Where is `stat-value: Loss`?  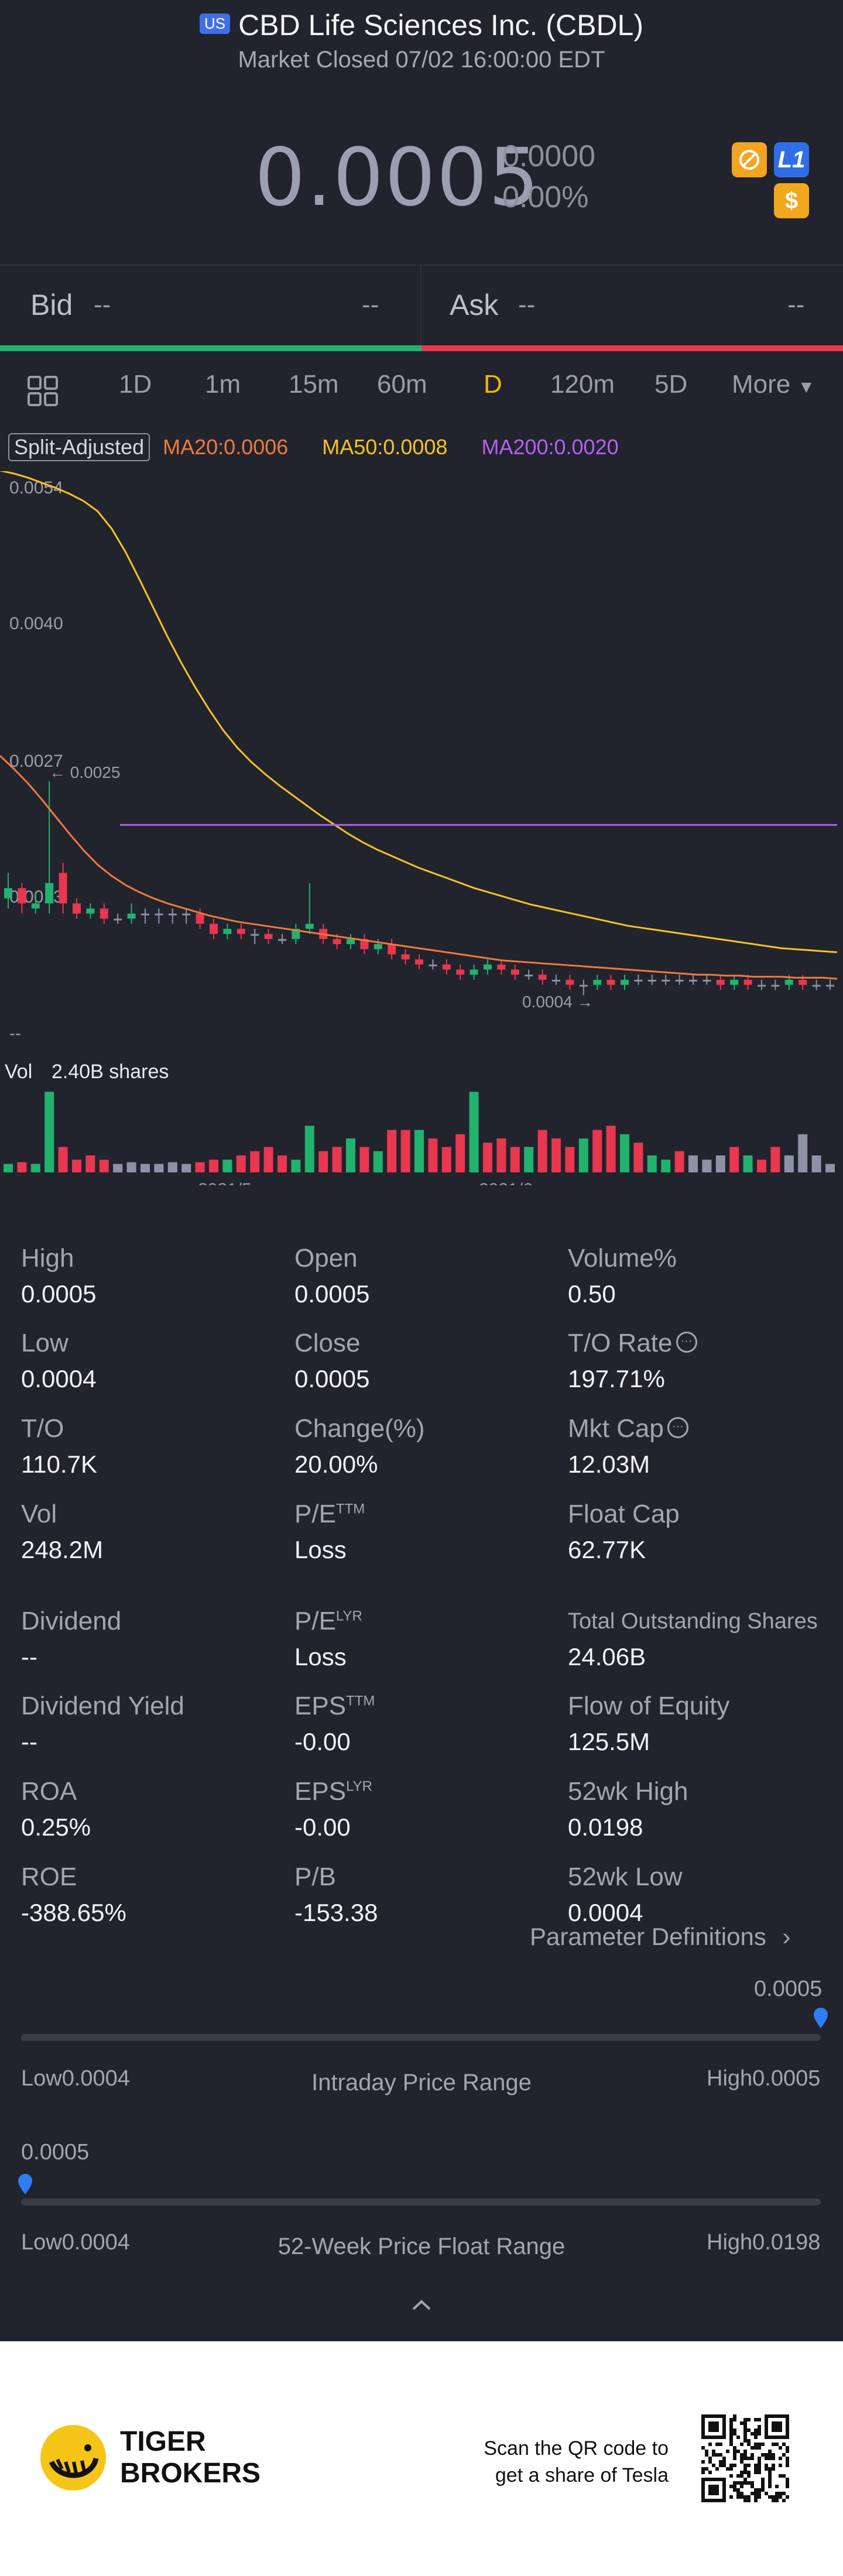
stat-value: Loss is located at coordinates (320, 1550).